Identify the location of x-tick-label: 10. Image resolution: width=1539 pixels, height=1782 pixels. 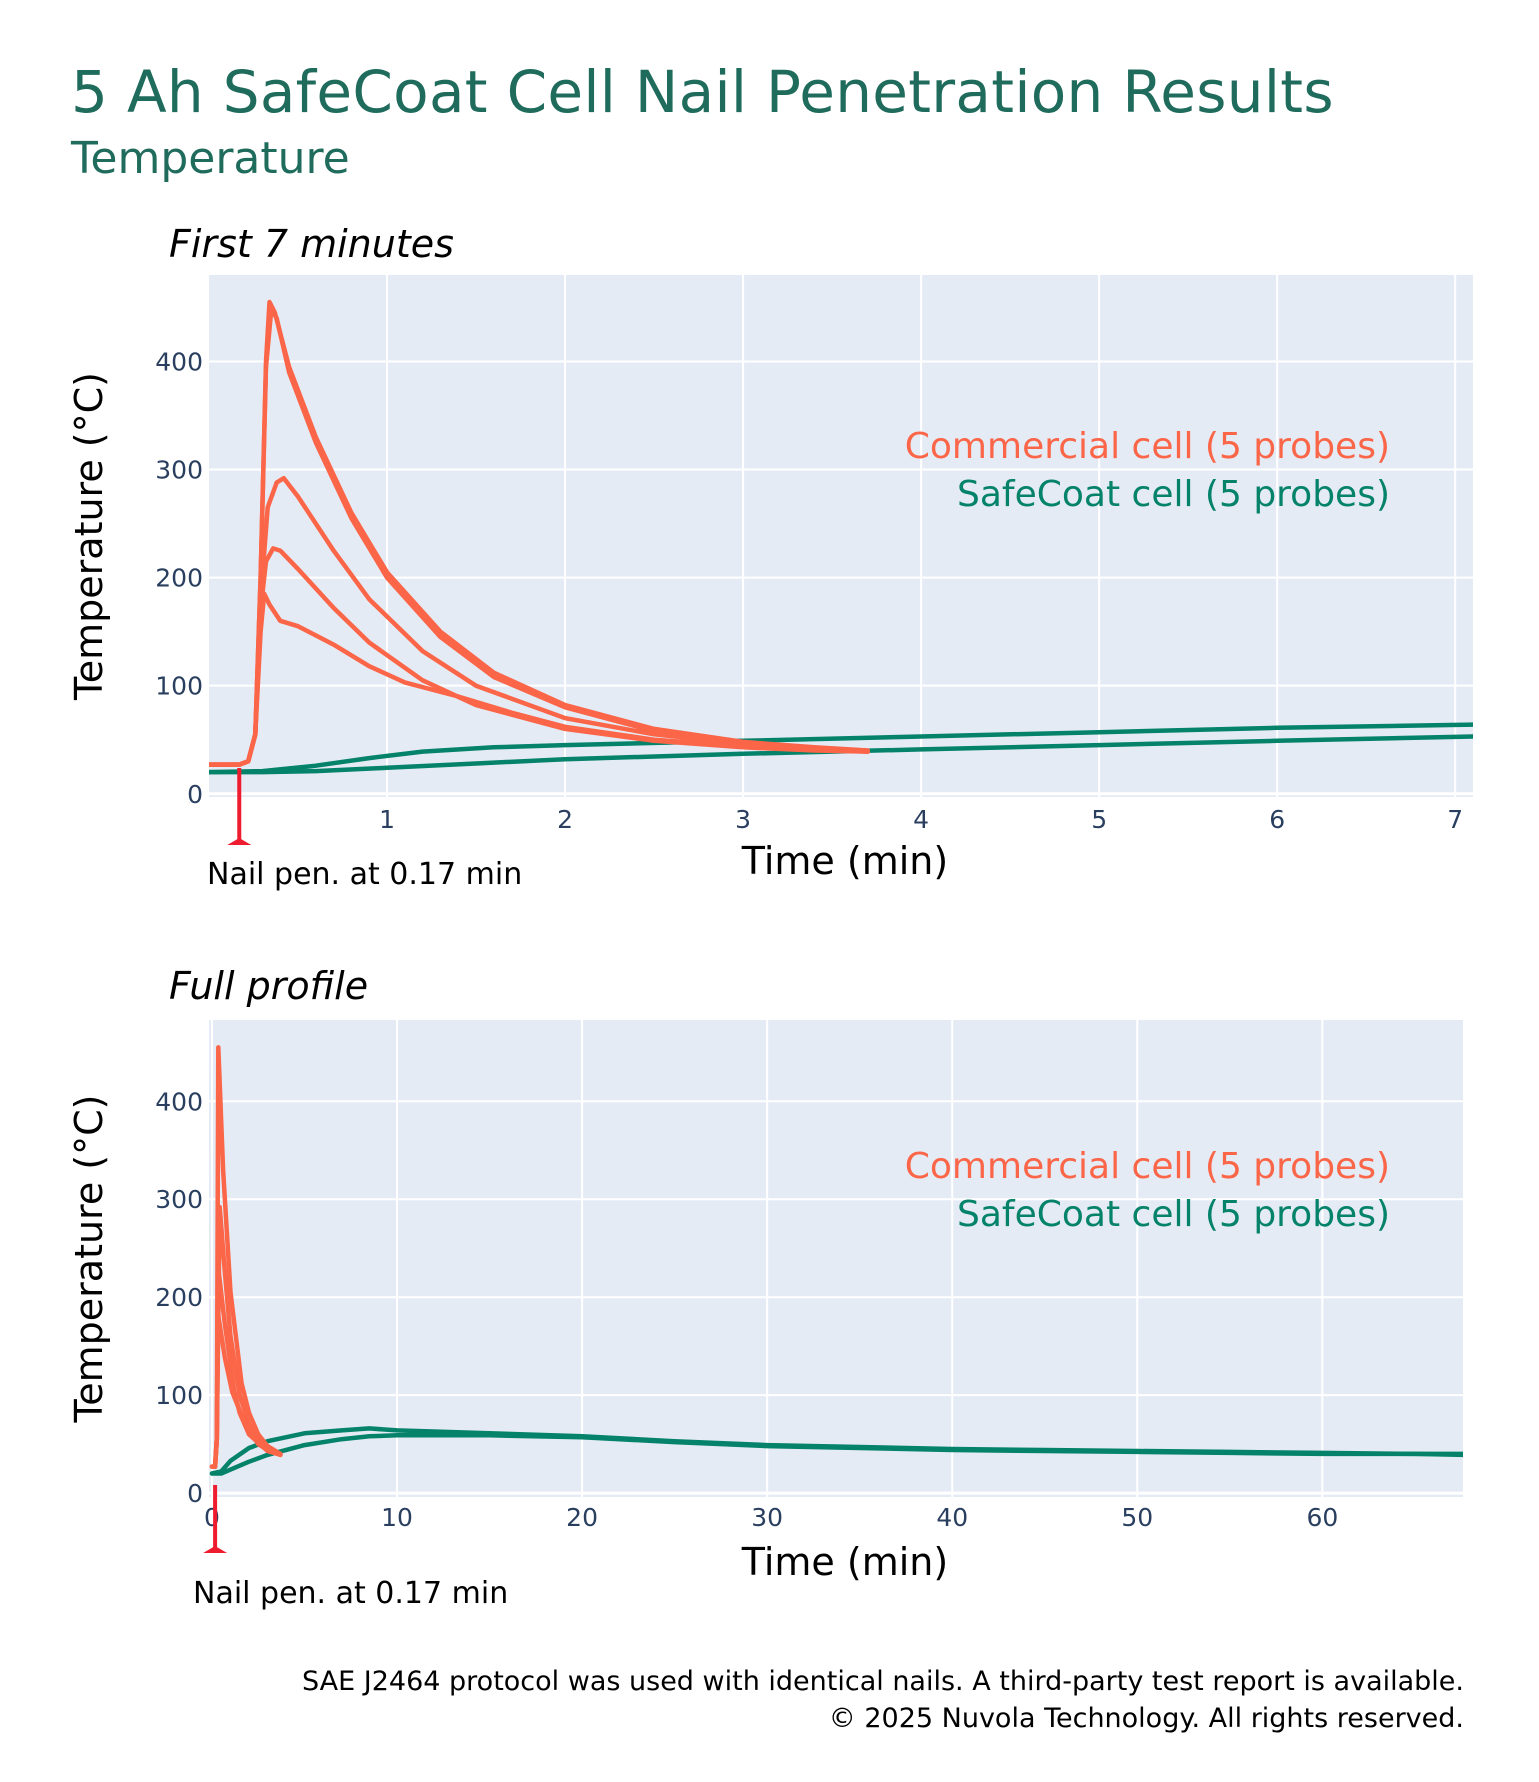
(397, 1517).